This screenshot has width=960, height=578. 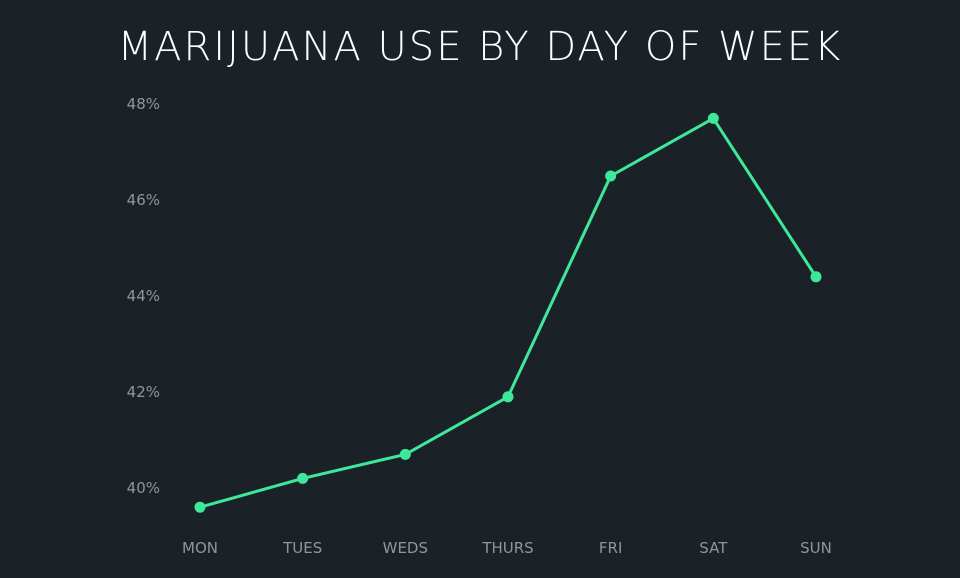 I want to click on x-tick-label: TUES, so click(x=302, y=548).